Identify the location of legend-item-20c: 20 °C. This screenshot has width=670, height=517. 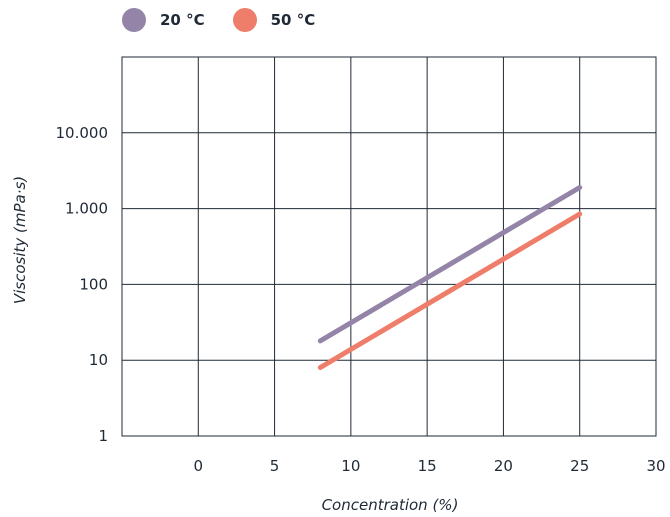
(163, 20).